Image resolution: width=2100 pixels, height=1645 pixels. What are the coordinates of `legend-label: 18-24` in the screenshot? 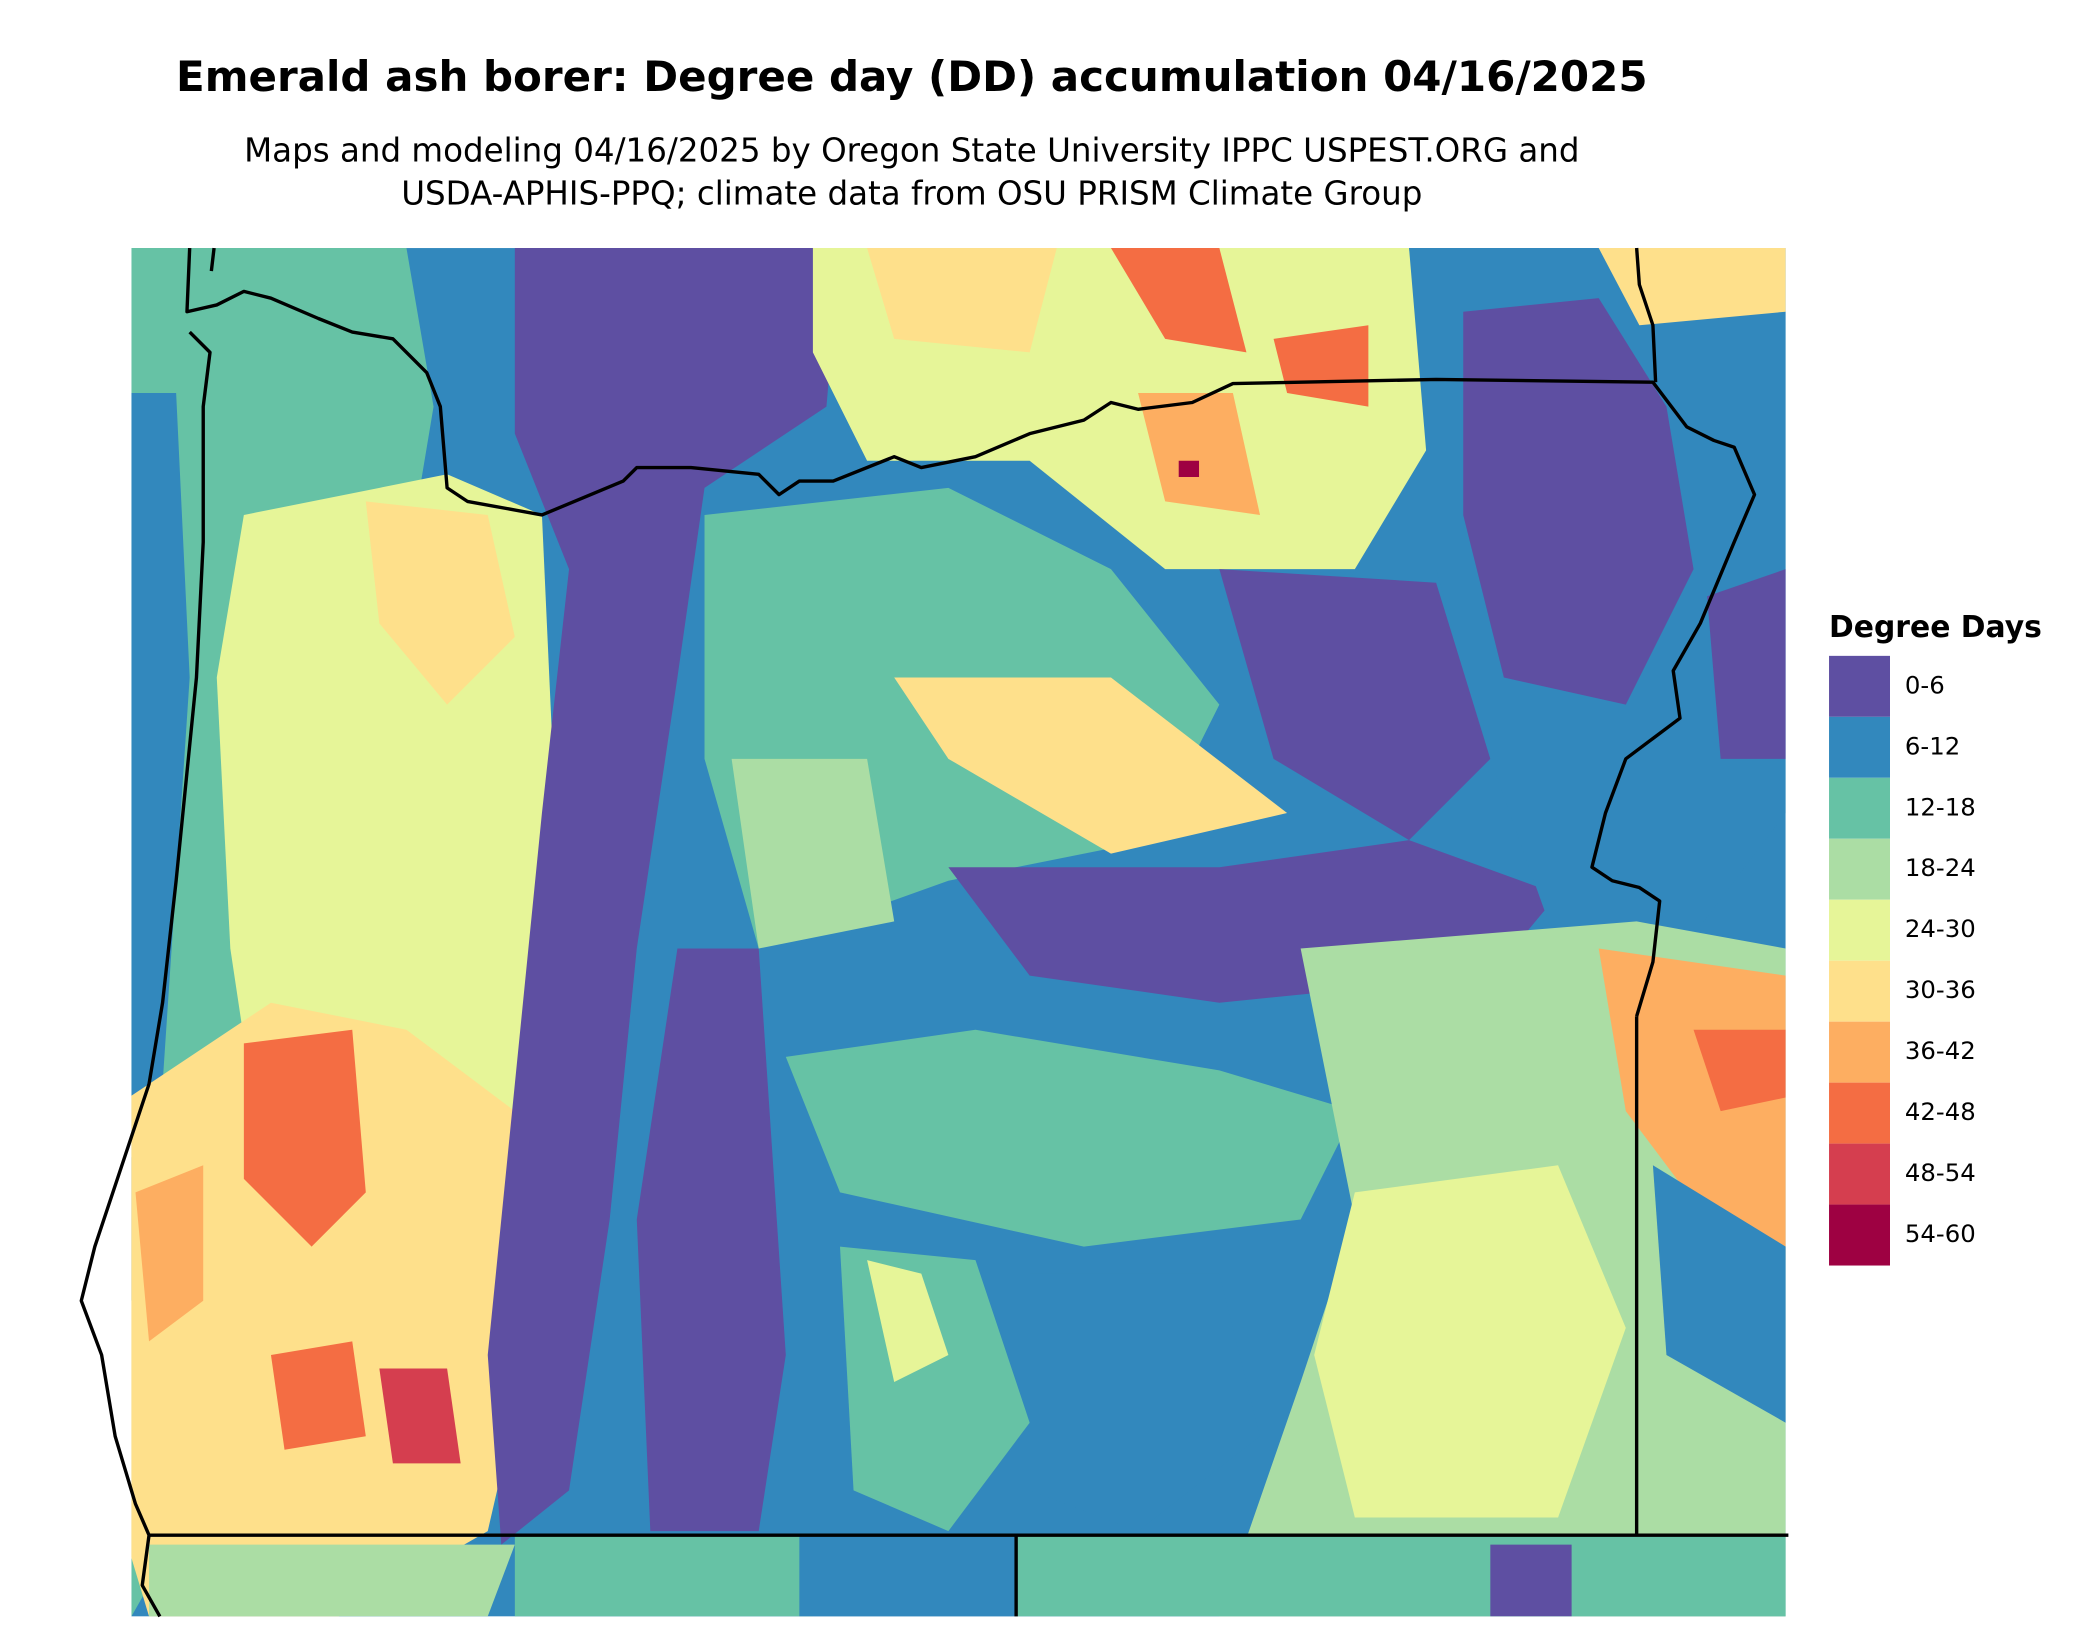 It's located at (1940, 867).